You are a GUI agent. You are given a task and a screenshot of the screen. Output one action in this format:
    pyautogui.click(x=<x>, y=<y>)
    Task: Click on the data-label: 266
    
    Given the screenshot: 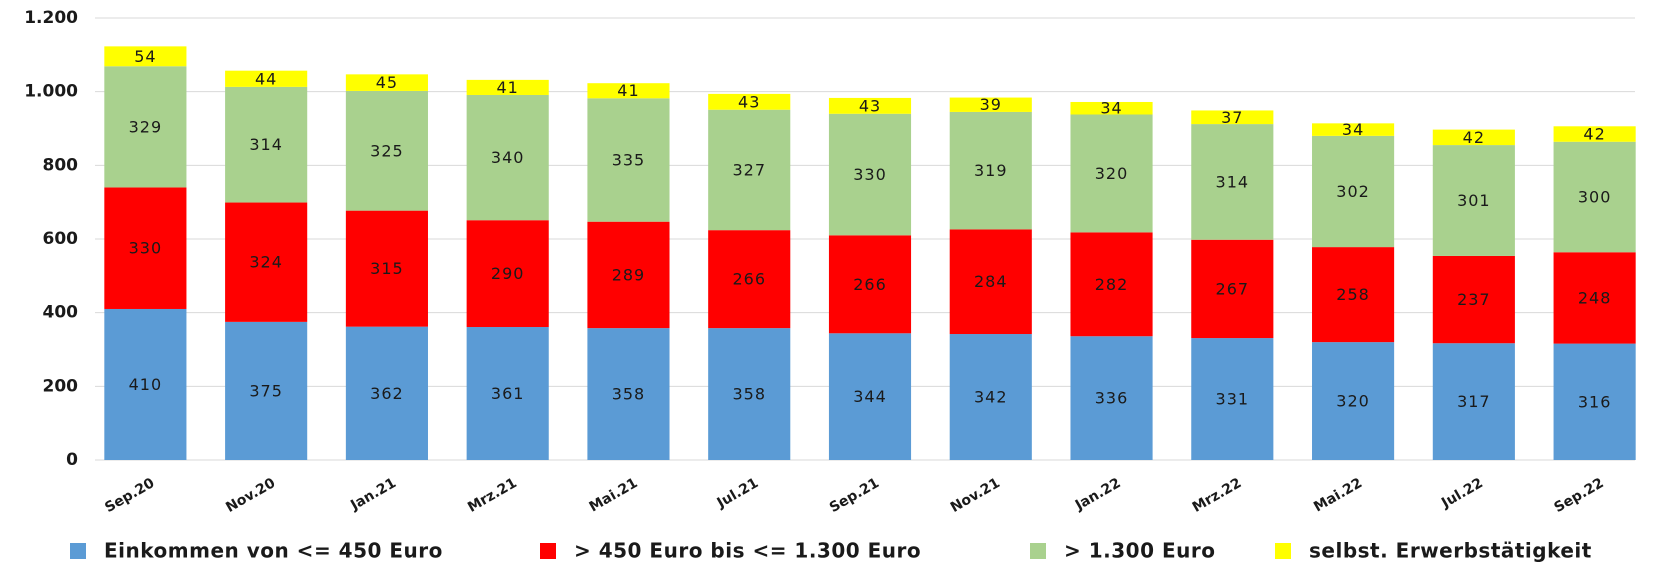 What is the action you would take?
    pyautogui.click(x=749, y=279)
    